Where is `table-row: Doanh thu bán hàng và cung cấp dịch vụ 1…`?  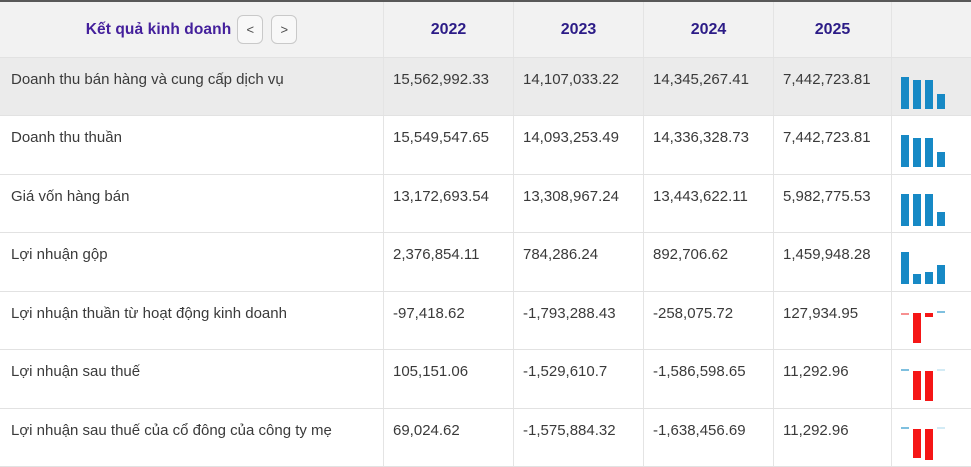 table-row: Doanh thu bán hàng và cung cấp dịch vụ 1… is located at coordinates (485, 86).